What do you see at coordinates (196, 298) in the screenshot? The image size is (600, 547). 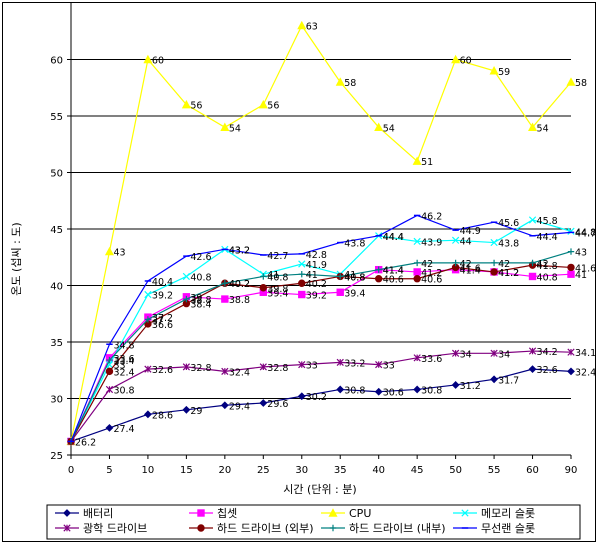 I see `data-label-s2-3: 39` at bounding box center [196, 298].